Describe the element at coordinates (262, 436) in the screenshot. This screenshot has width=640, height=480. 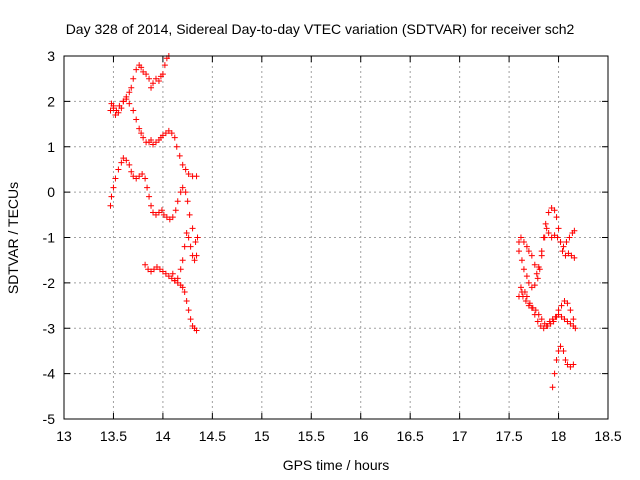
I see `x-tick-label: 15` at that location.